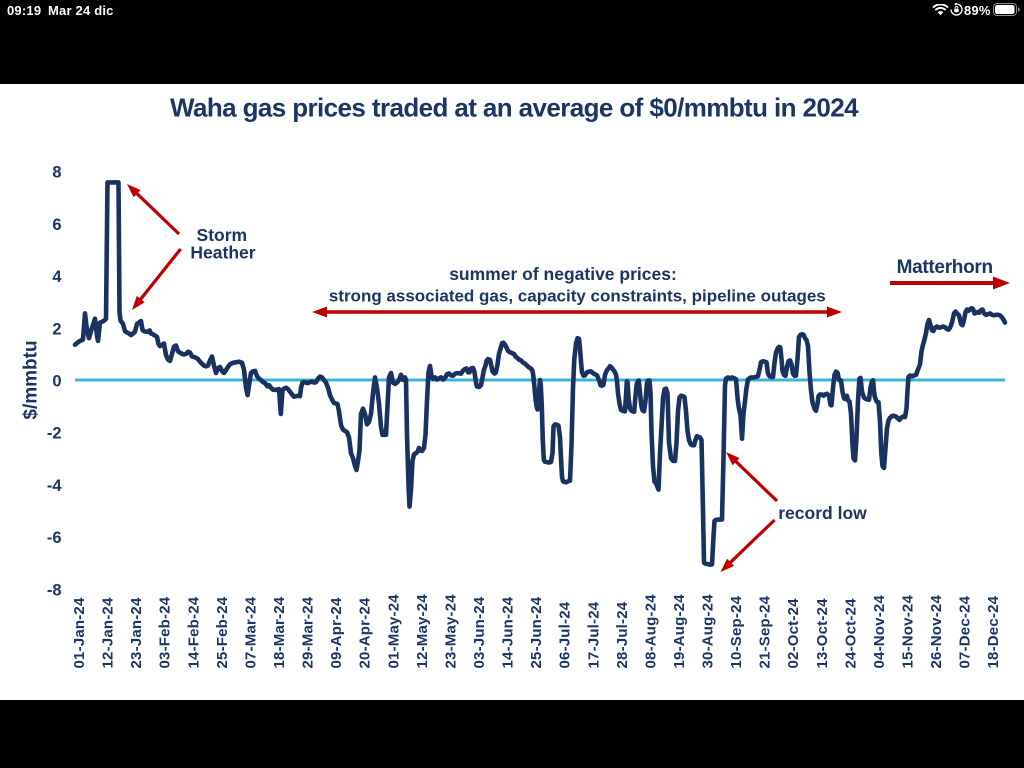 This screenshot has height=768, width=1024. Describe the element at coordinates (222, 235) in the screenshot. I see `svg-text: Storm` at that location.